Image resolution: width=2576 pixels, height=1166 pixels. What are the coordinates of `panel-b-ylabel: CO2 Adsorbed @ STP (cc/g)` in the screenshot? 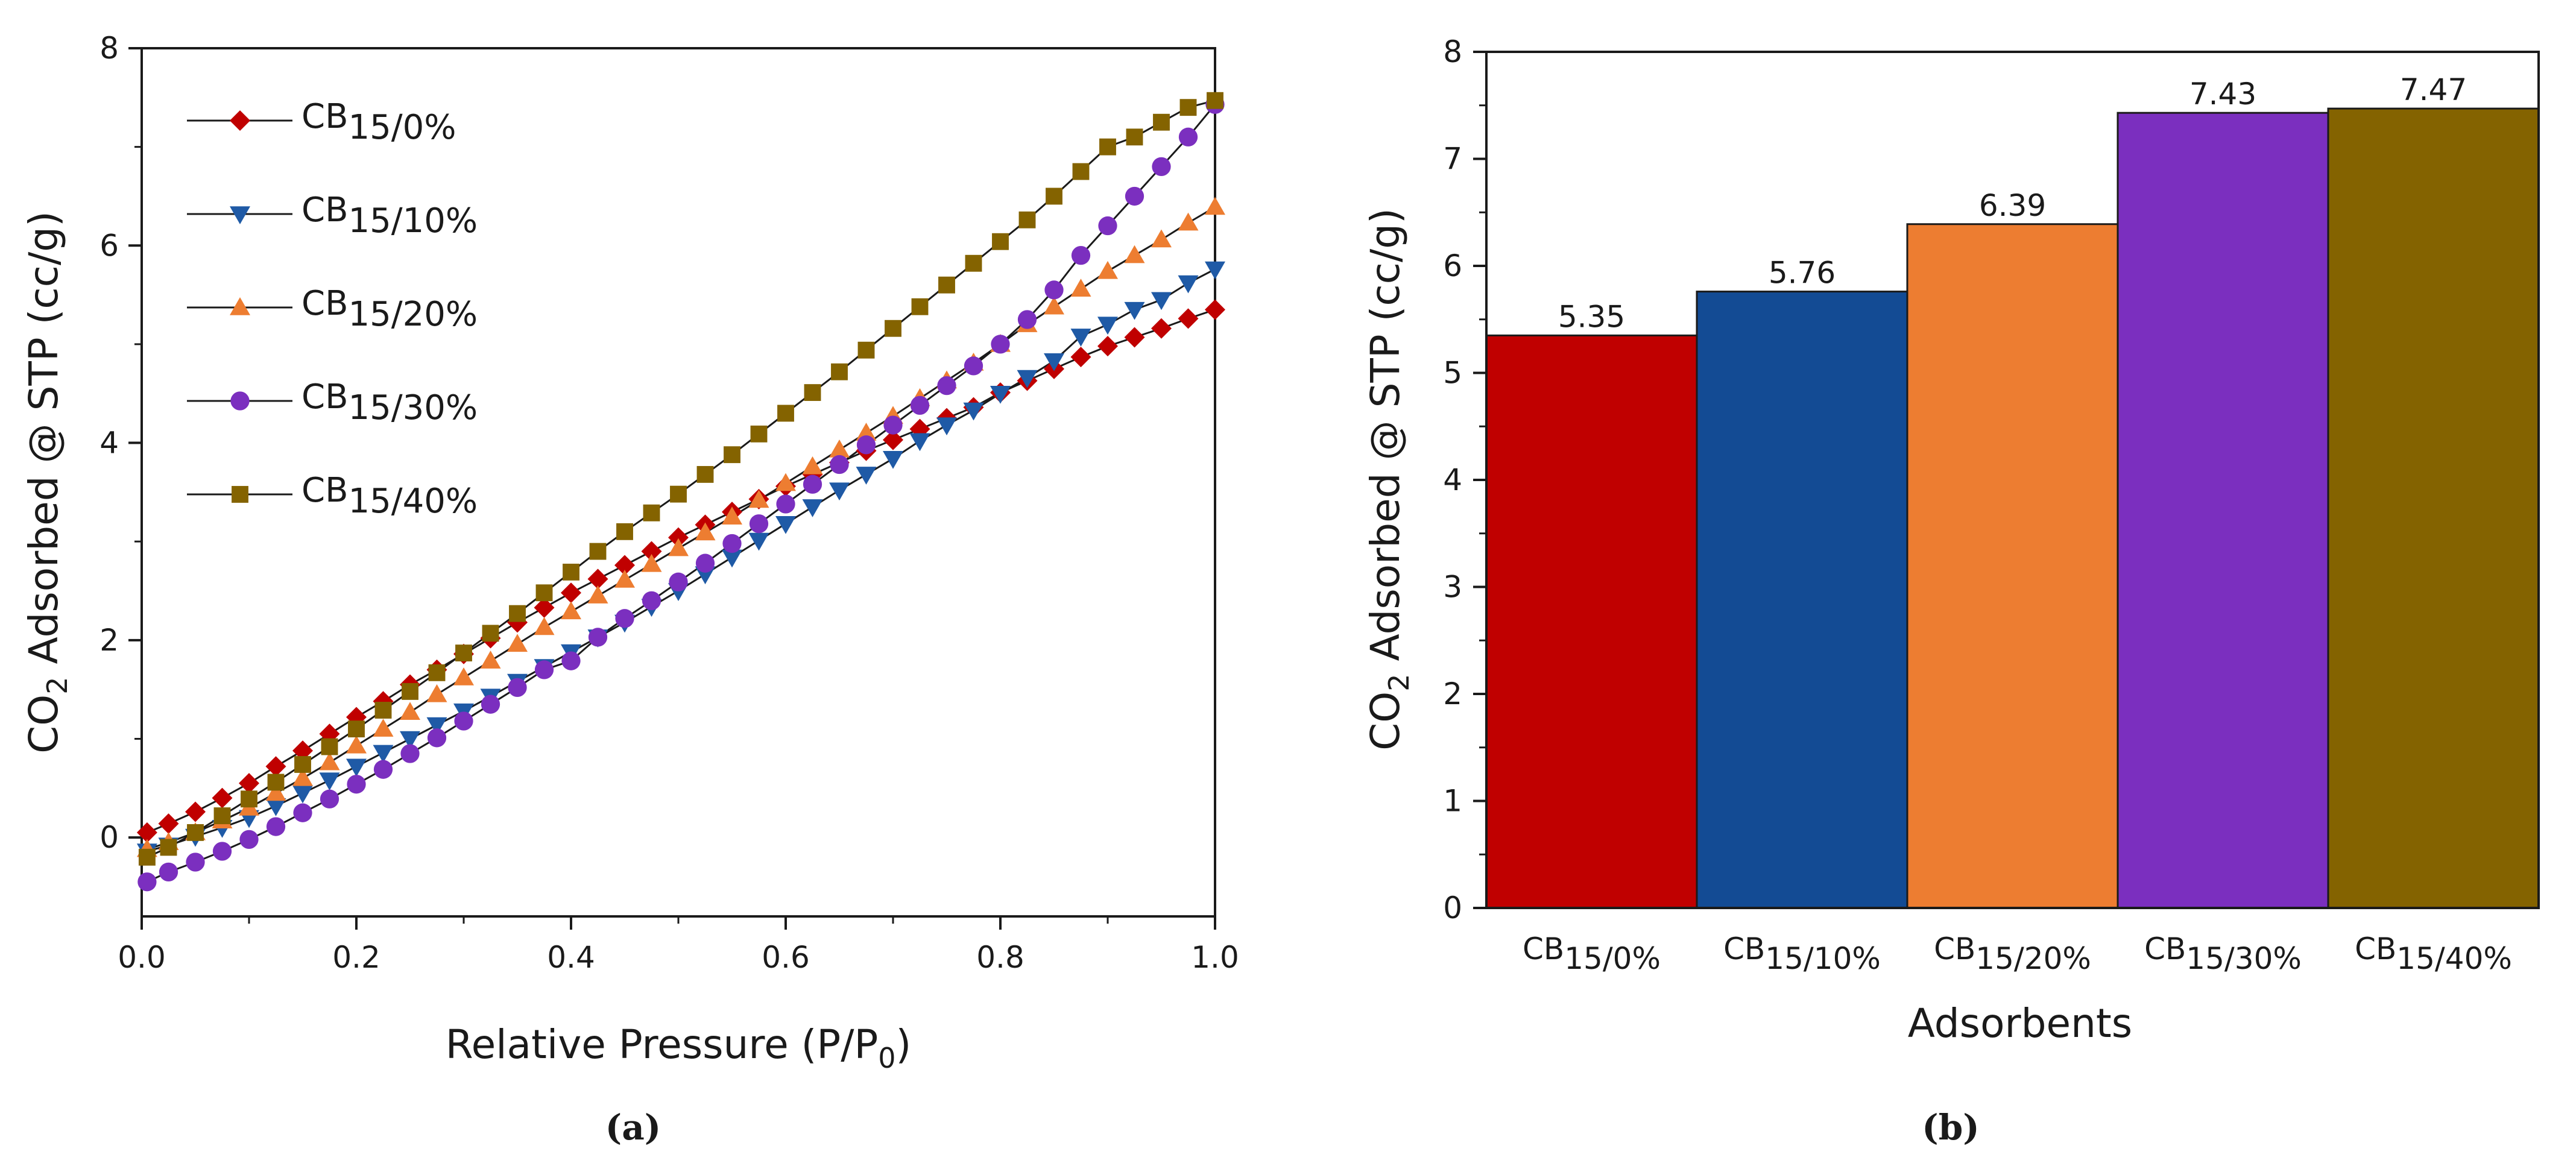 It's located at (1388, 479).